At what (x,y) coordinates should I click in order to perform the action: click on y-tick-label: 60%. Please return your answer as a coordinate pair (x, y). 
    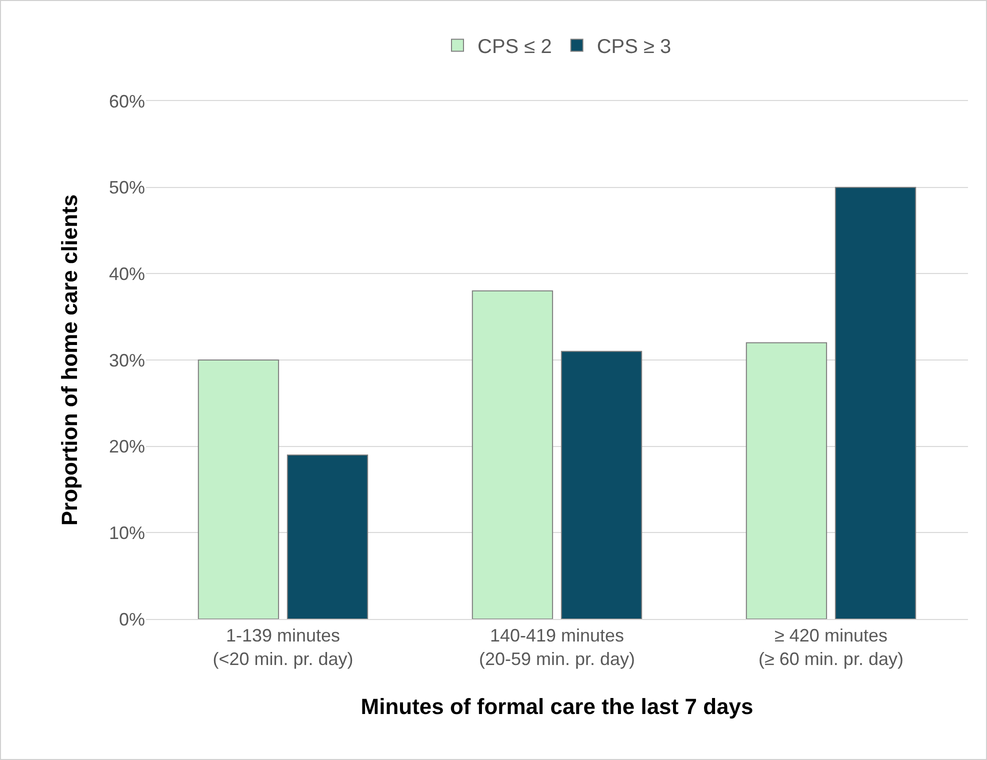
    Looking at the image, I should click on (126, 101).